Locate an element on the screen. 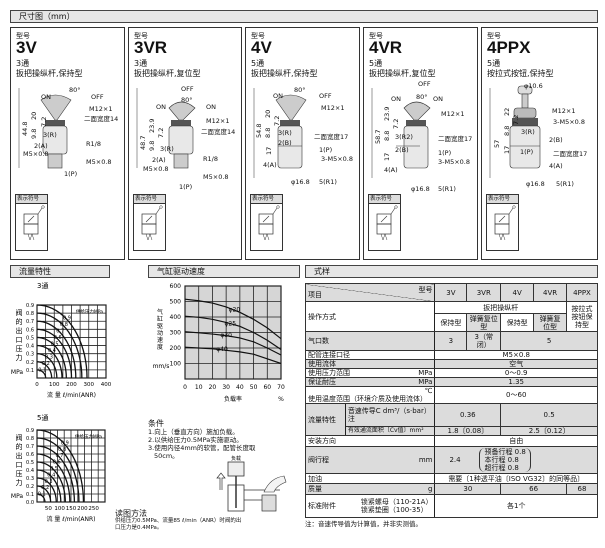  x-axis-label: 流 量 ℓ/min(ANR) is located at coordinates (70, 519).